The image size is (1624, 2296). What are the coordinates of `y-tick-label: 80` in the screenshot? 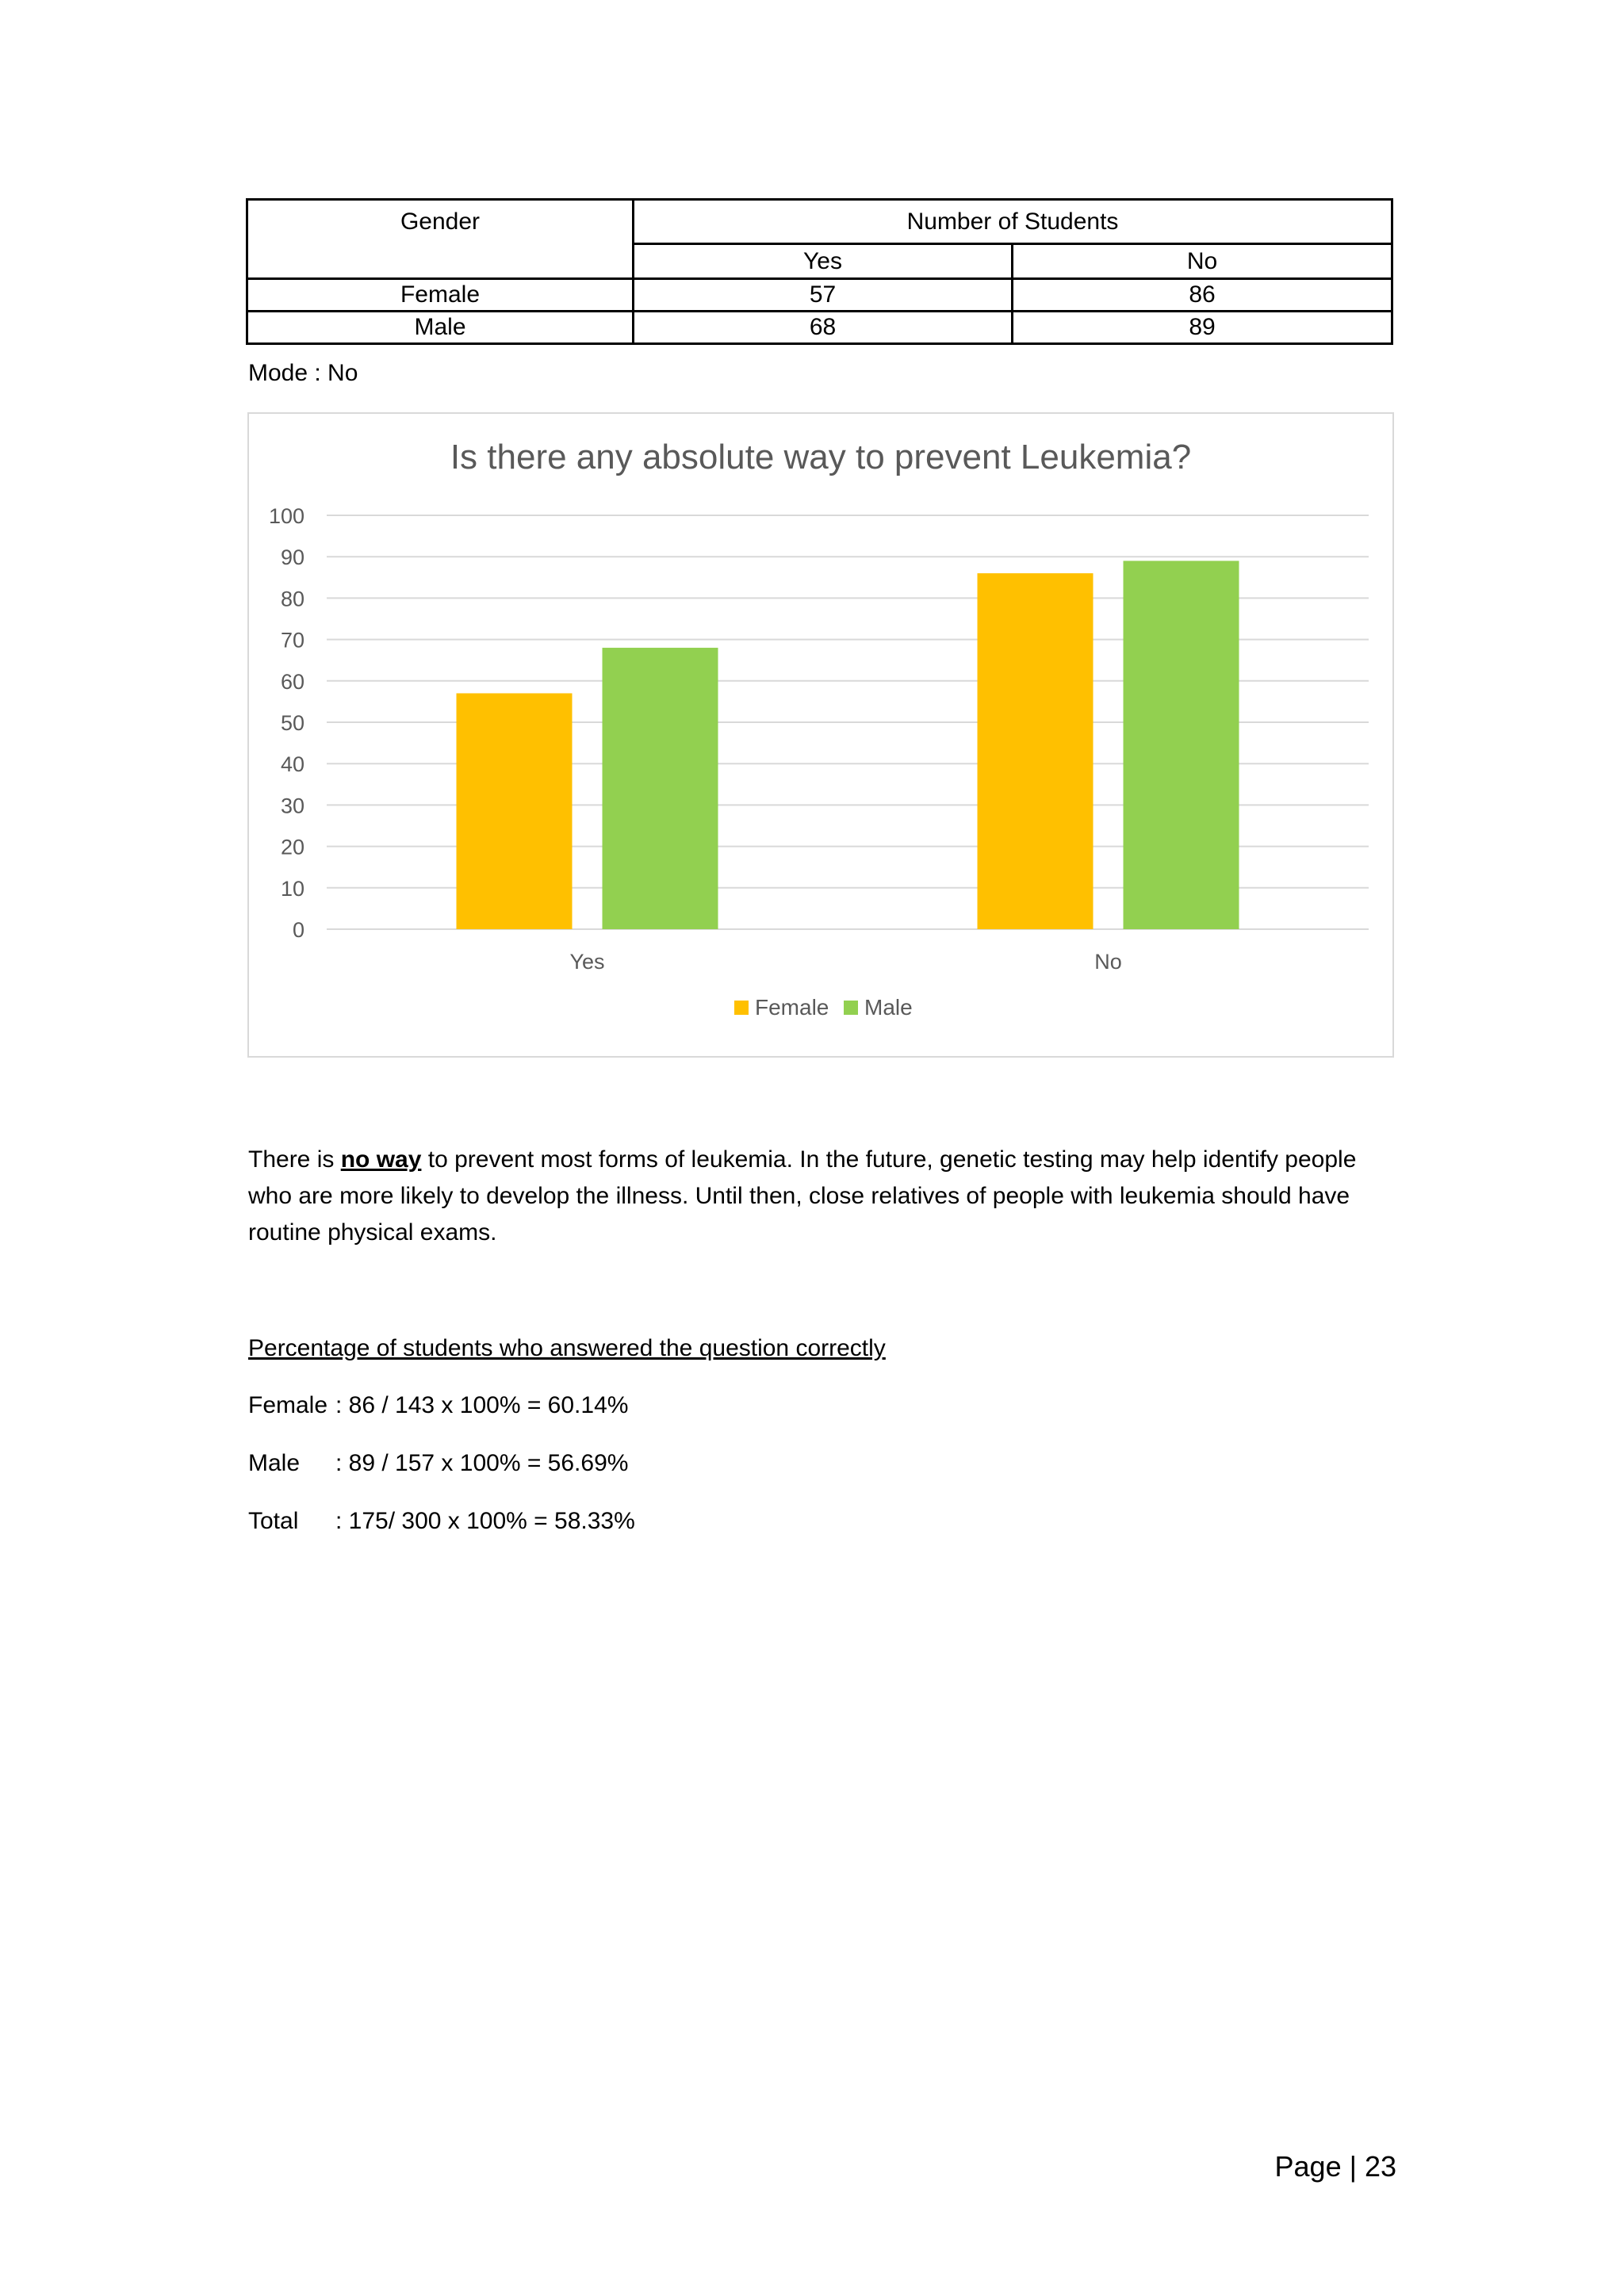 It's located at (292, 599).